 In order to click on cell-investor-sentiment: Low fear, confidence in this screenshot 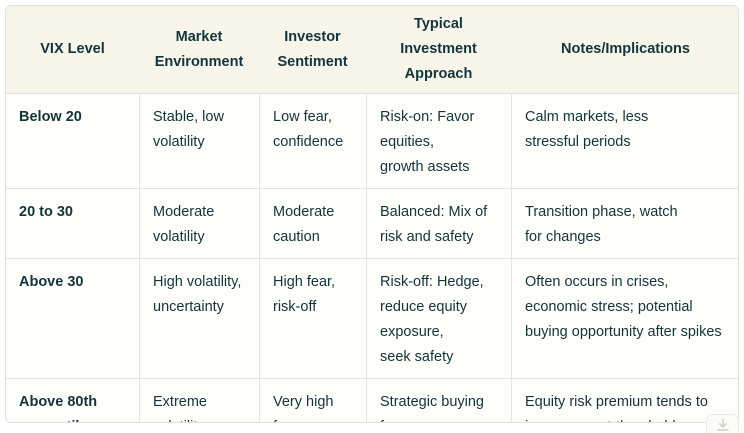, I will do `click(312, 141)`.